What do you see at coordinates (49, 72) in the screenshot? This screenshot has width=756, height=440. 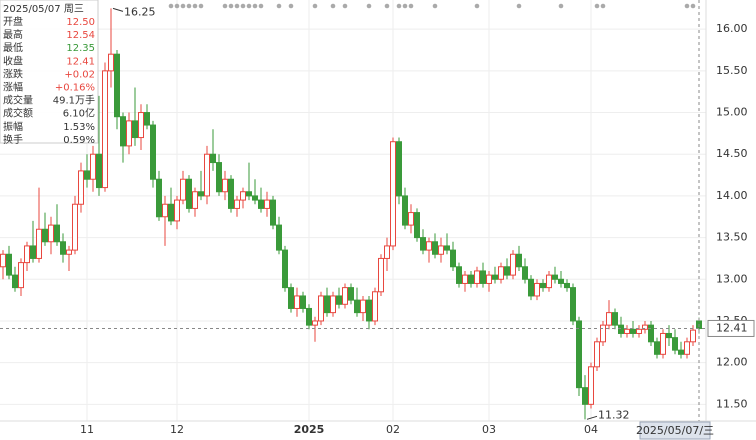 I see `info-panel-box` at bounding box center [49, 72].